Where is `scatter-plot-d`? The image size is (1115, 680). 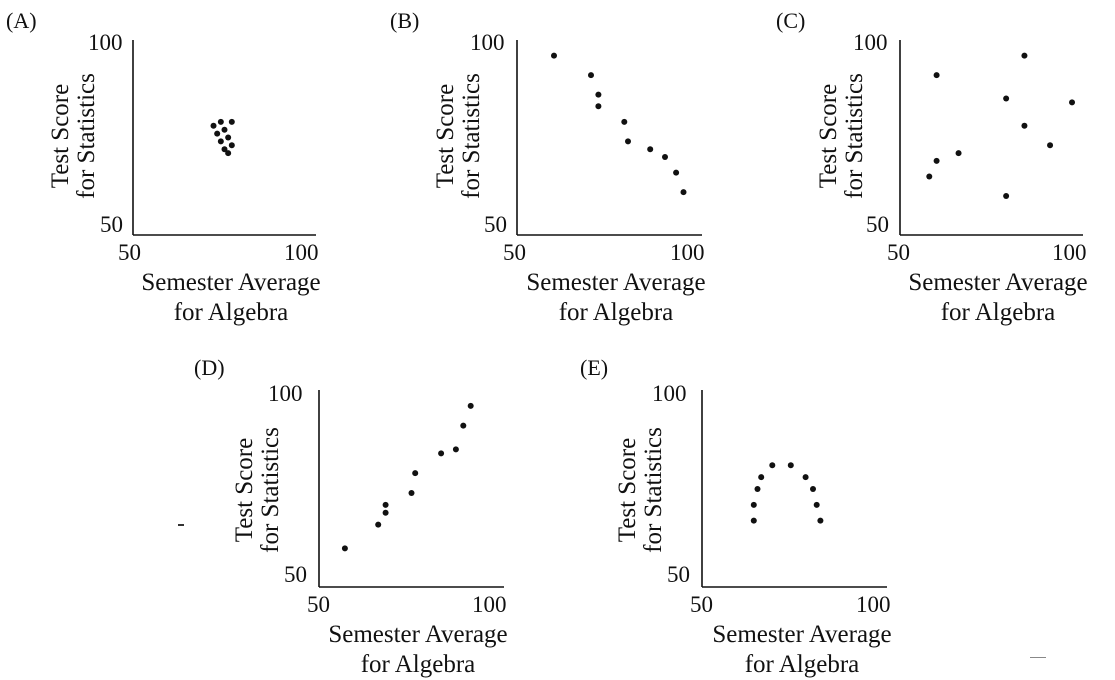
scatter-plot-d is located at coordinates (411, 489).